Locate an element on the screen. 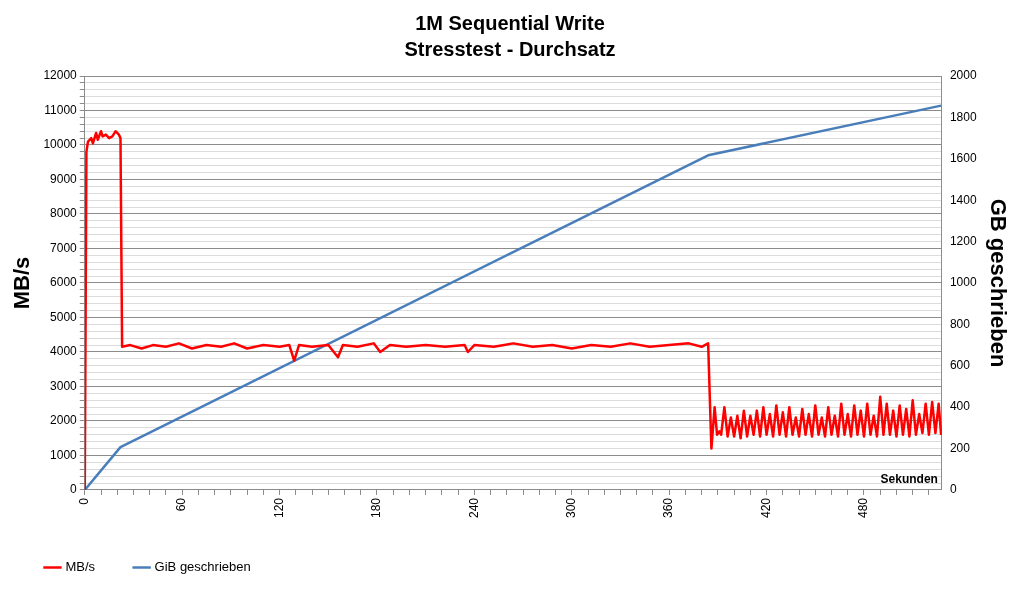 The width and height of the screenshot is (1020, 614). y2-tick-label: 1000 is located at coordinates (963, 282).